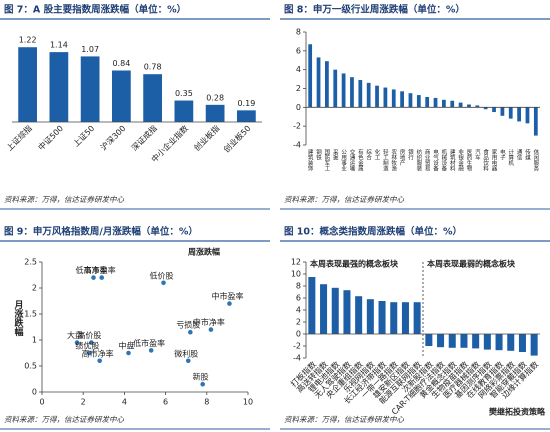 Image resolution: width=550 pixels, height=432 pixels. What do you see at coordinates (30, 314) in the screenshot?
I see `y-tick-label: 1.5` at bounding box center [30, 314].